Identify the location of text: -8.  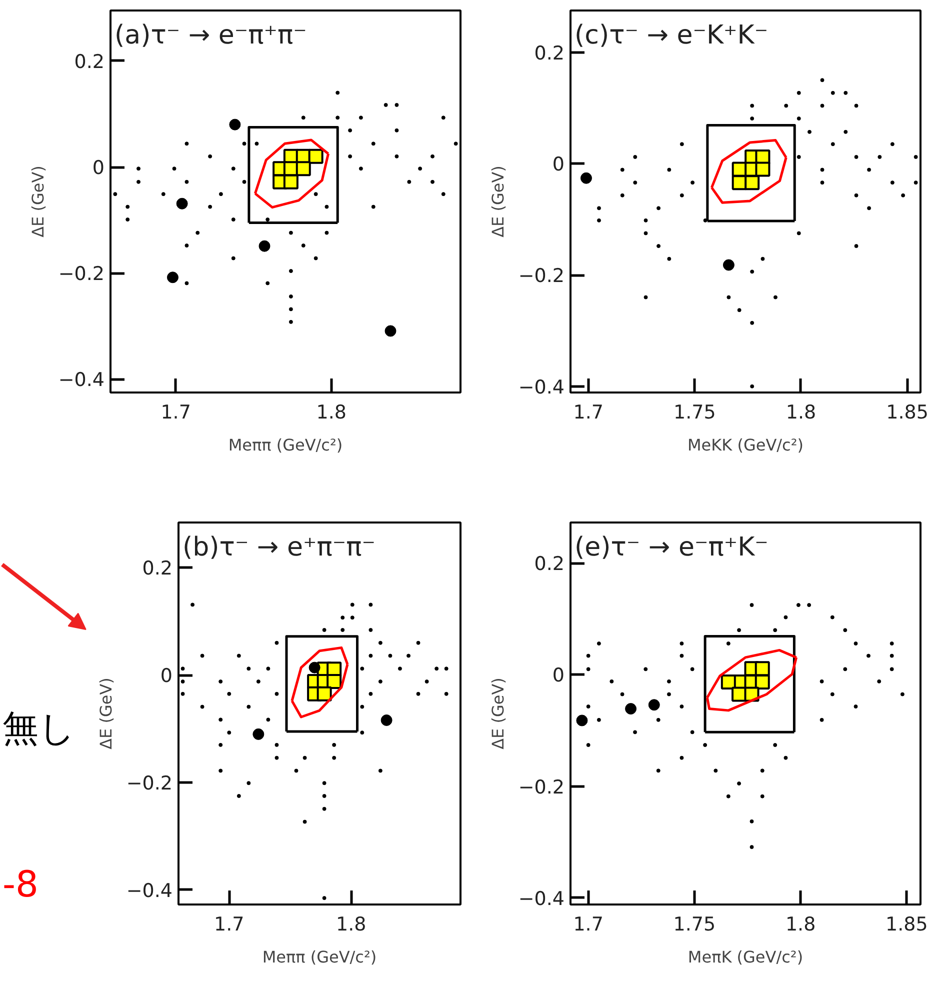
(20, 885).